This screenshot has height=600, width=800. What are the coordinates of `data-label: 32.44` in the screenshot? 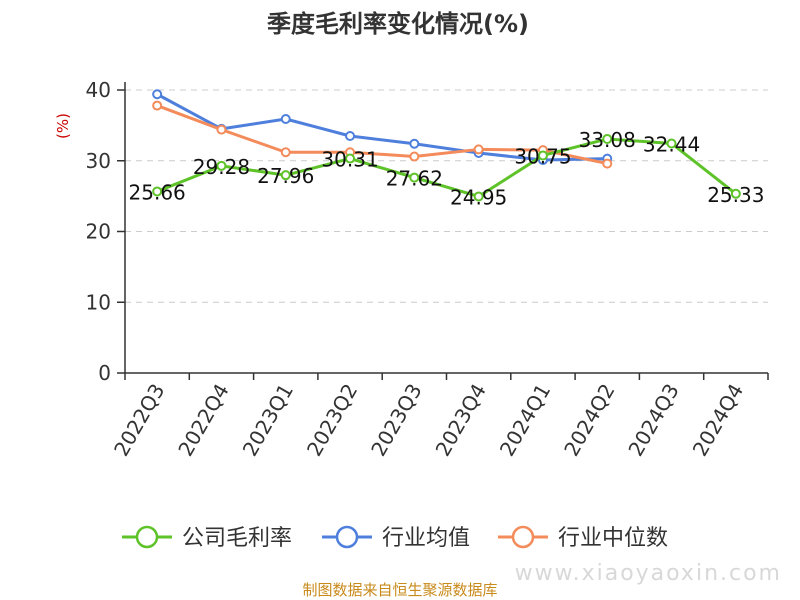 It's located at (671, 144).